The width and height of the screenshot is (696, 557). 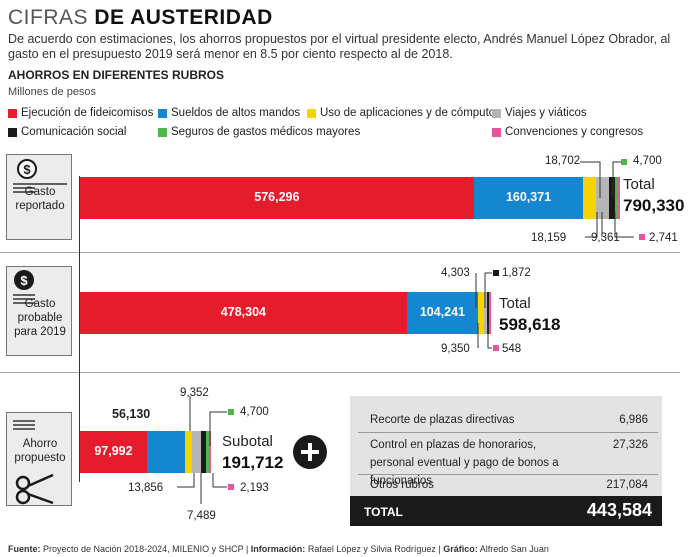 I want to click on value-label-comunicacion: 9,361, so click(x=605, y=238).